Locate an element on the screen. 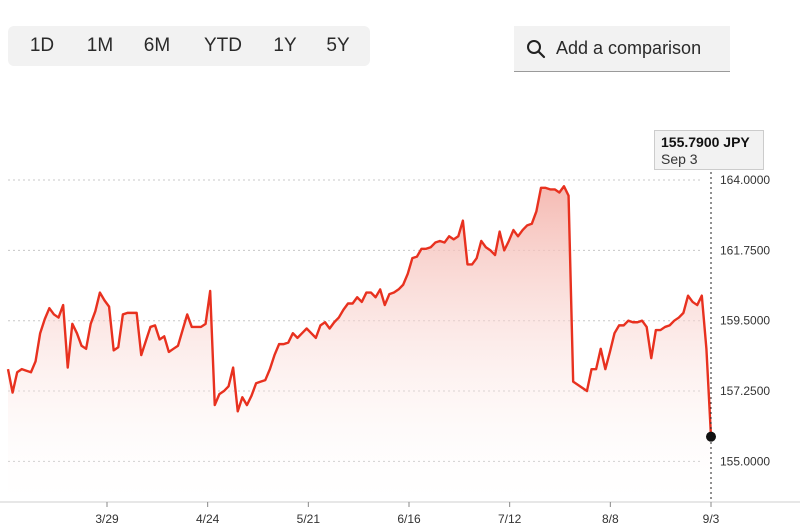 This screenshot has width=800, height=531. range-tab-1d: 1D is located at coordinates (42, 45).